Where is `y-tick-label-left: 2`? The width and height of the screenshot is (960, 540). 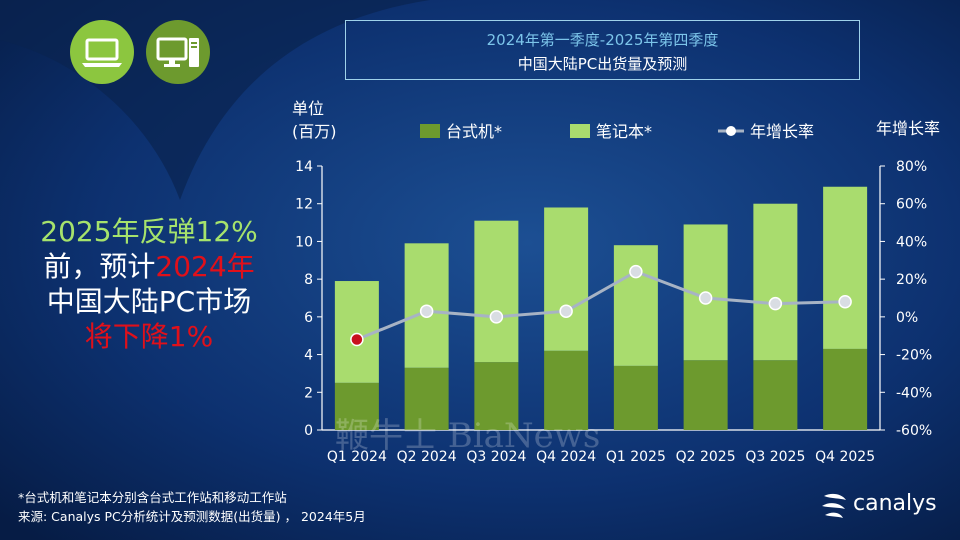 y-tick-label-left: 2 is located at coordinates (308, 393).